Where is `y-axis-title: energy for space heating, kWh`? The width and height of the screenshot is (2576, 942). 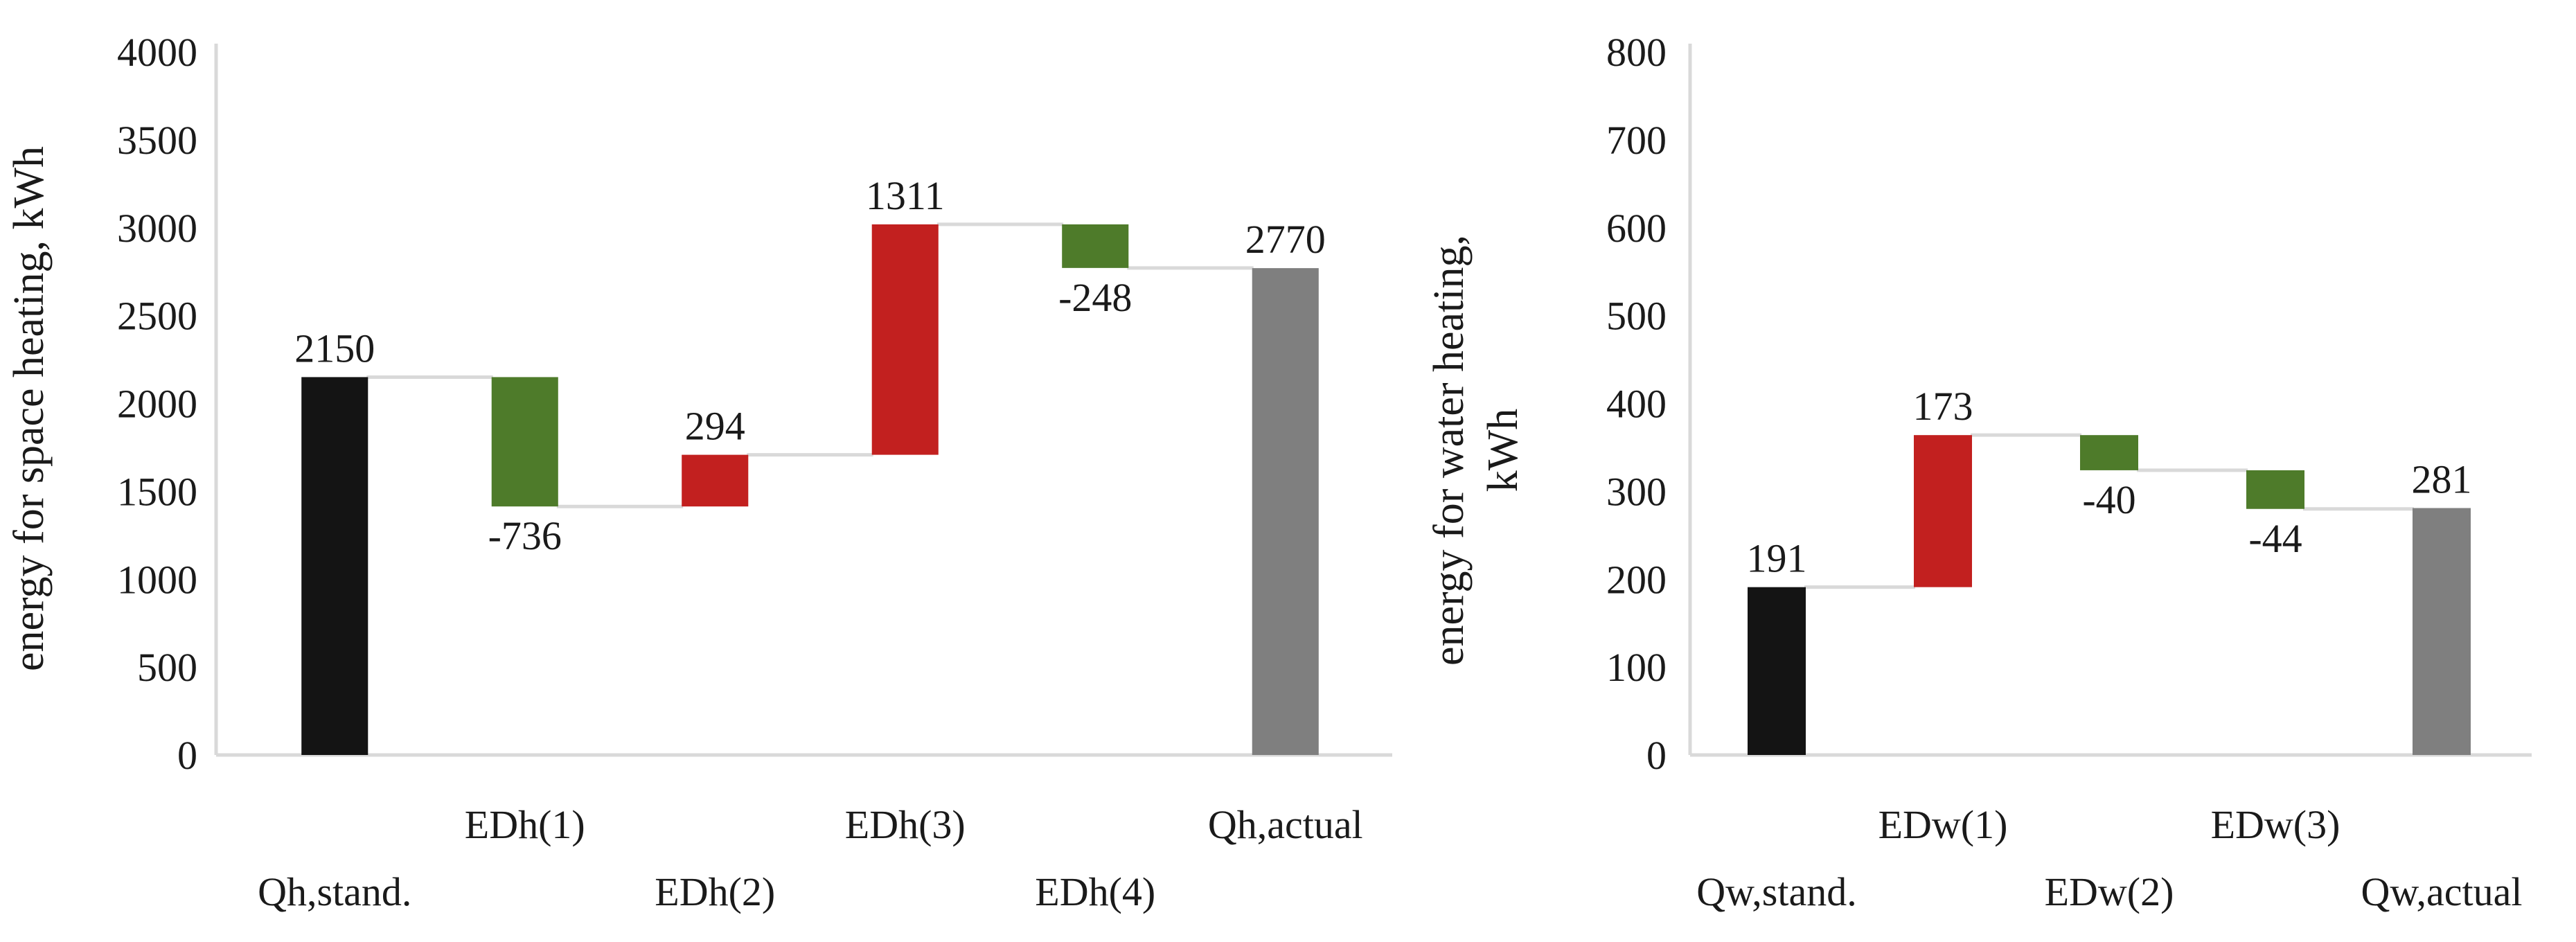 y-axis-title: energy for space heating, kWh is located at coordinates (29, 408).